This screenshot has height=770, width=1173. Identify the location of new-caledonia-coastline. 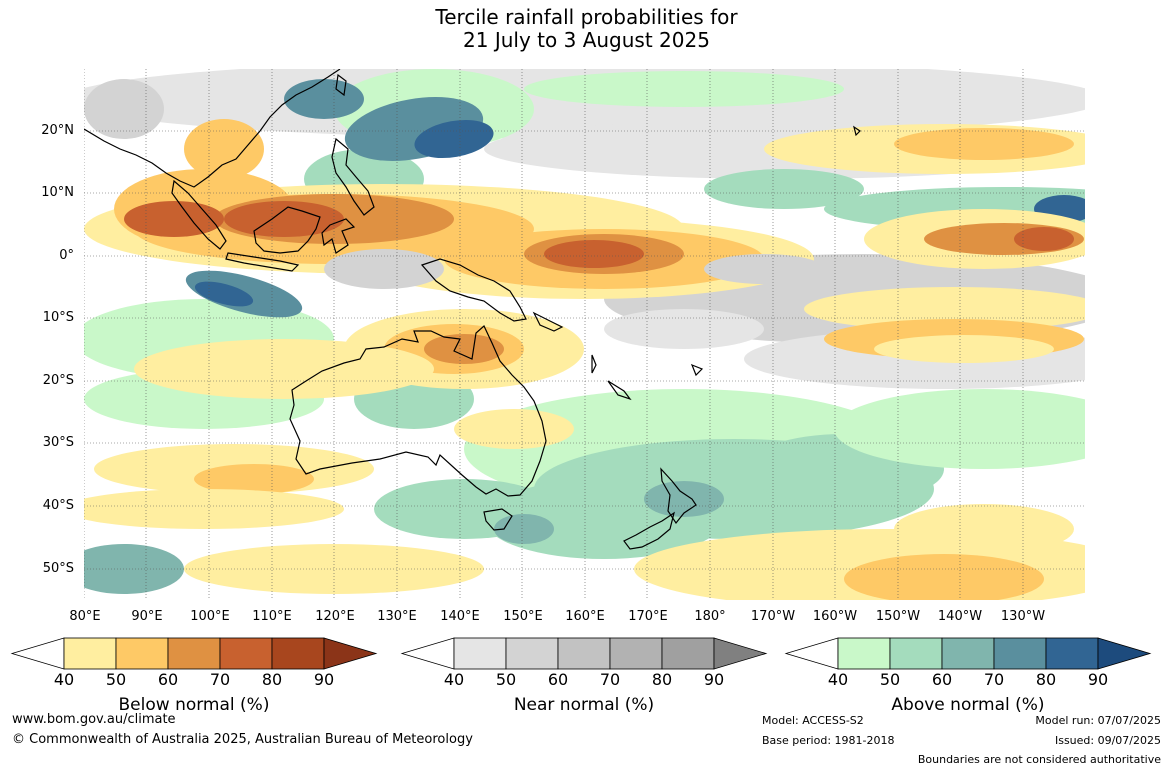
(619, 390).